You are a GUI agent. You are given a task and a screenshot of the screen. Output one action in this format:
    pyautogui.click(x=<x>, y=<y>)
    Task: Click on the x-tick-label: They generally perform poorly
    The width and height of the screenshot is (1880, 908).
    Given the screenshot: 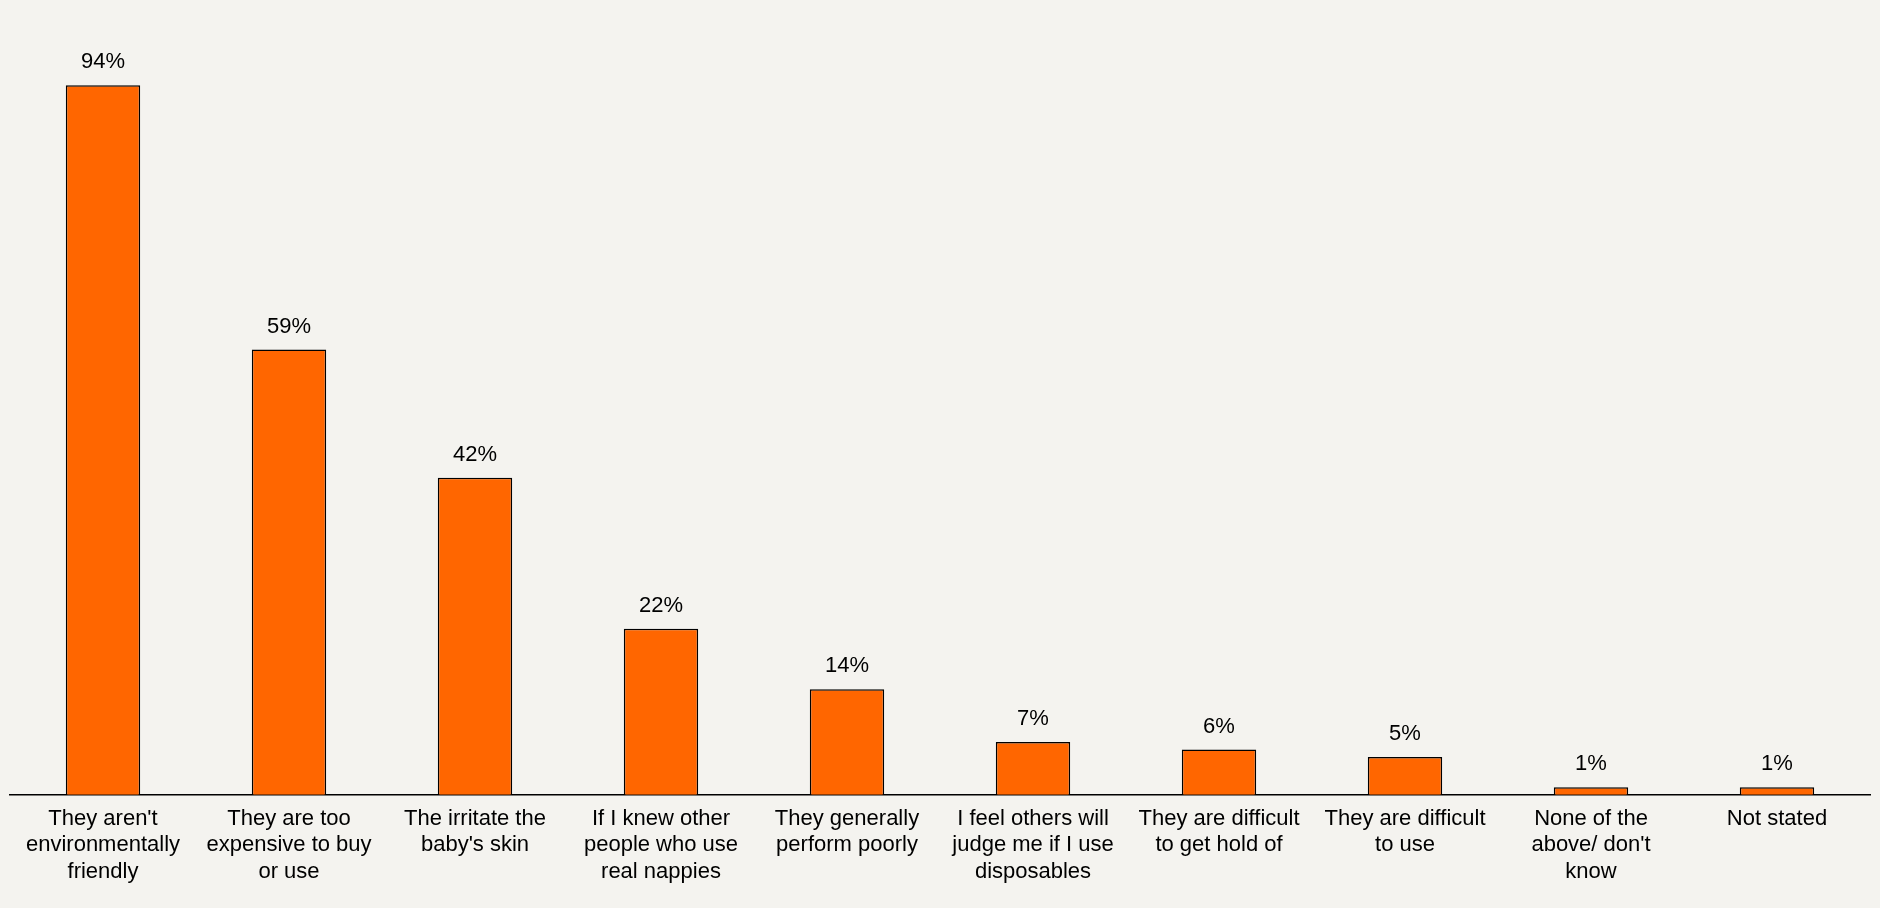 What is the action you would take?
    pyautogui.click(x=847, y=831)
    